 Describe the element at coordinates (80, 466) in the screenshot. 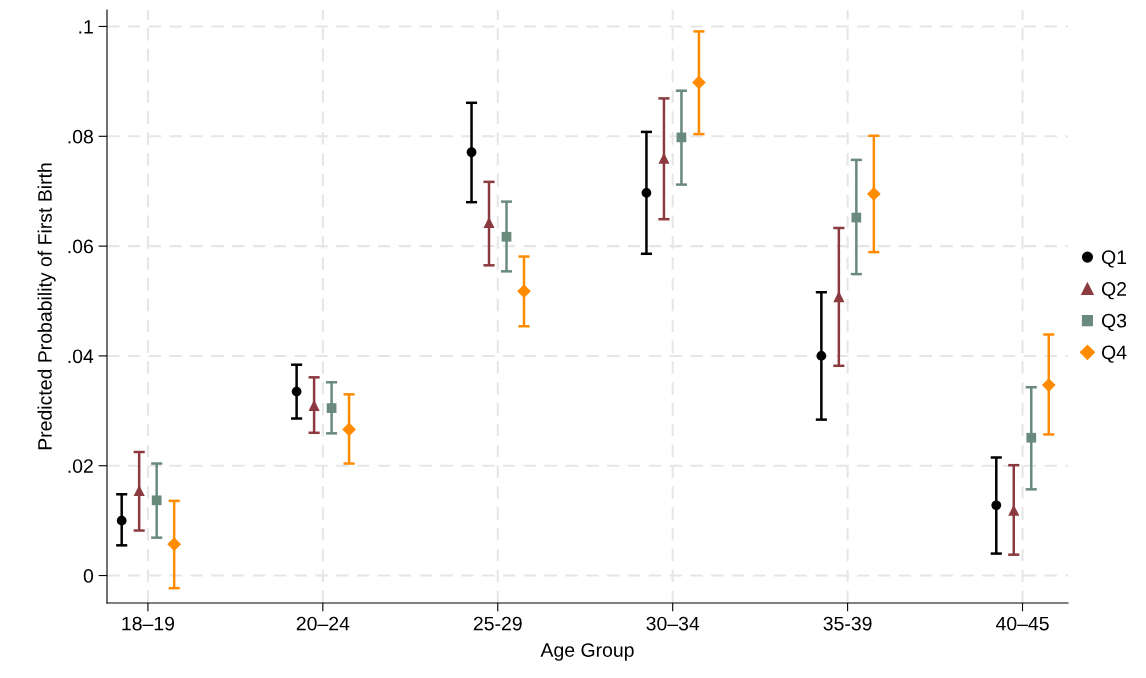

I see `y-tick-label: .02` at that location.